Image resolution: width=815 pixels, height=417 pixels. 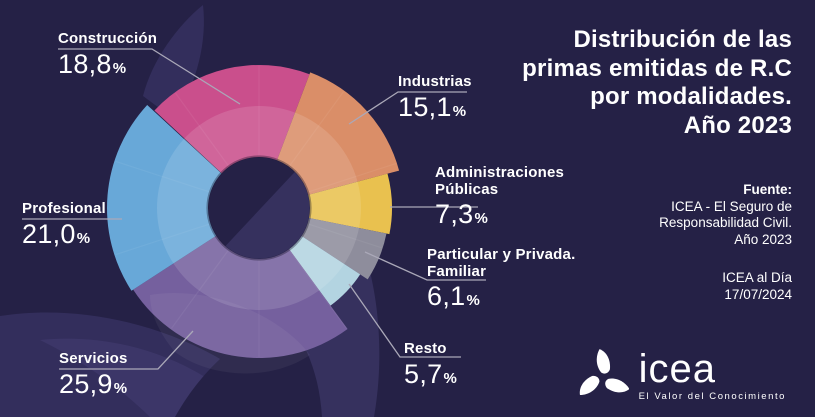 What do you see at coordinates (454, 296) in the screenshot?
I see `callout-value: 6,1%` at bounding box center [454, 296].